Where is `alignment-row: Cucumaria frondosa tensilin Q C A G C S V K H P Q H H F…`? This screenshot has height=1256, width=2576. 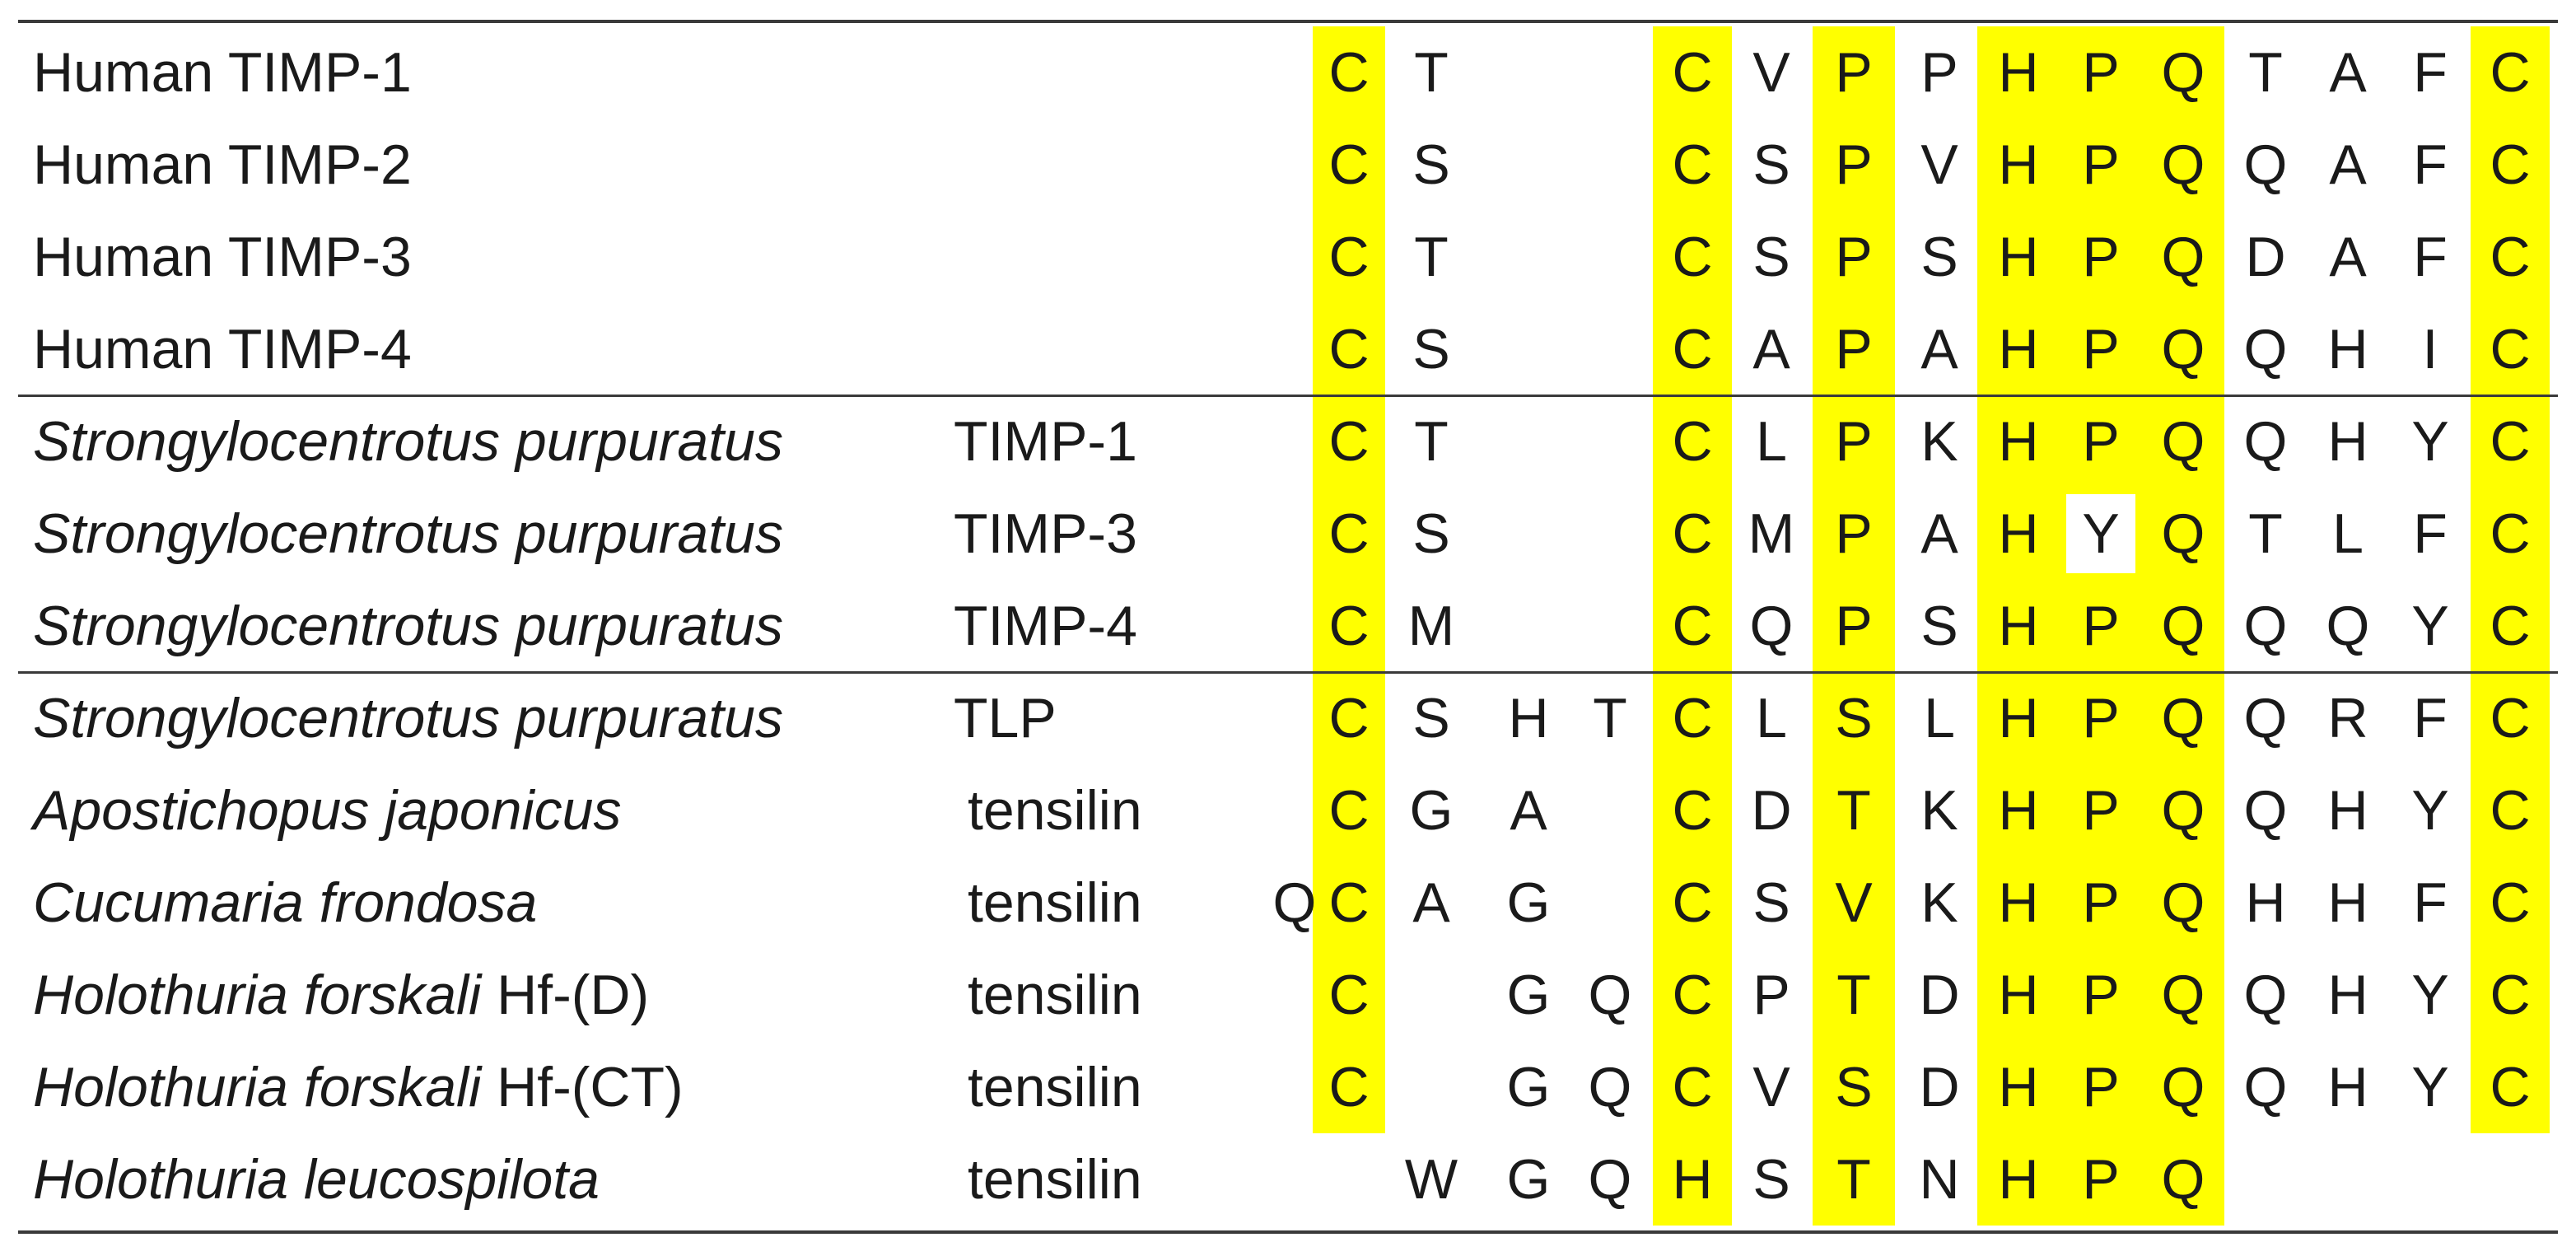
alignment-row: Cucumaria frondosa tensilin Q C A G C S V K H P Q H H F… is located at coordinates (1288, 903).